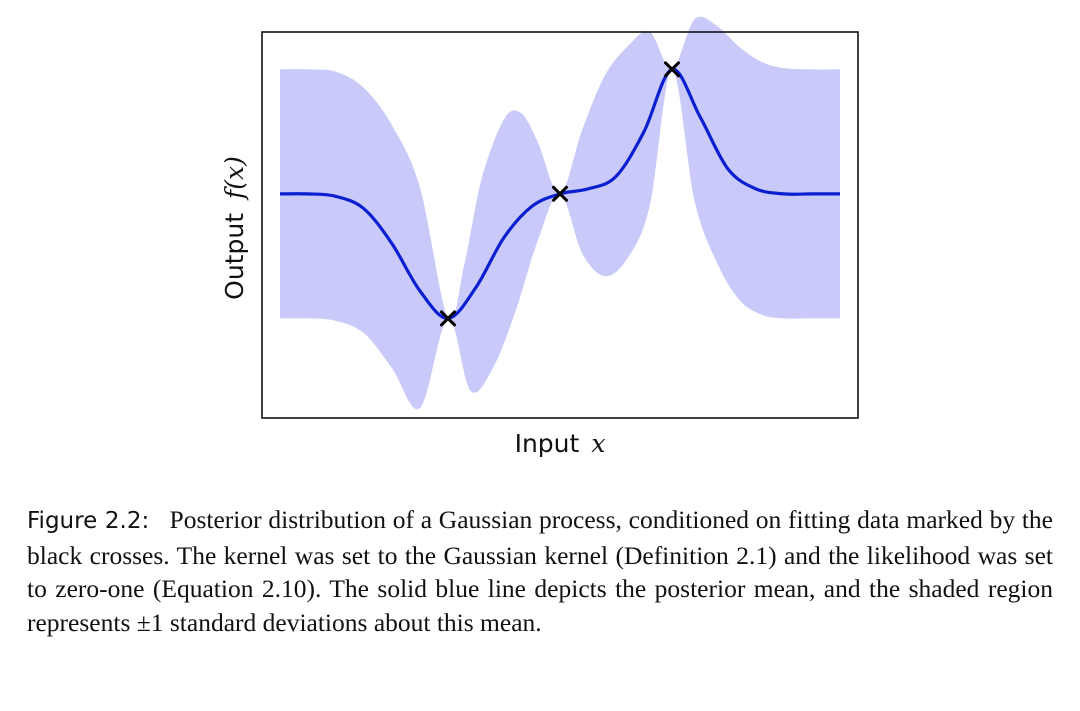  Describe the element at coordinates (234, 178) in the screenshot. I see `y-axis-label-var: f(x)` at that location.